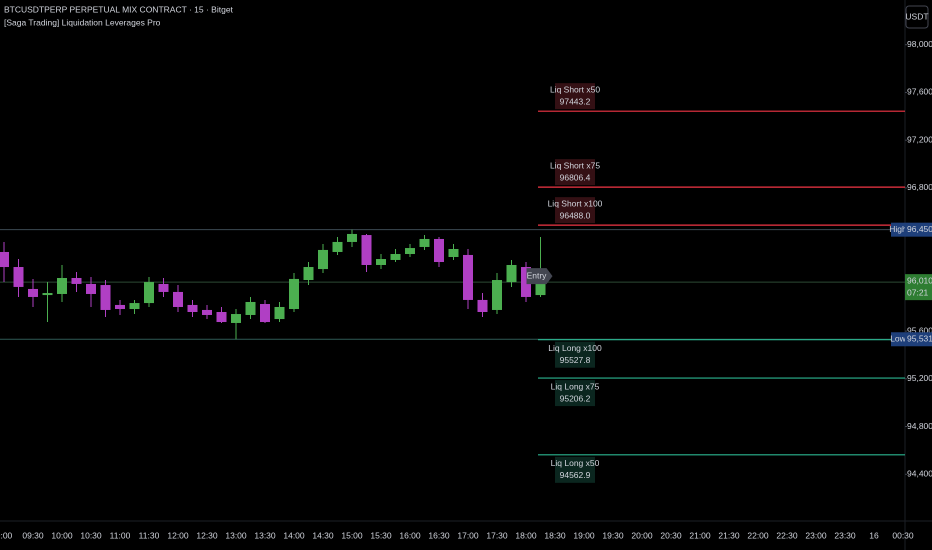 The width and height of the screenshot is (932, 550). I want to click on price-tag, so click(918, 229).